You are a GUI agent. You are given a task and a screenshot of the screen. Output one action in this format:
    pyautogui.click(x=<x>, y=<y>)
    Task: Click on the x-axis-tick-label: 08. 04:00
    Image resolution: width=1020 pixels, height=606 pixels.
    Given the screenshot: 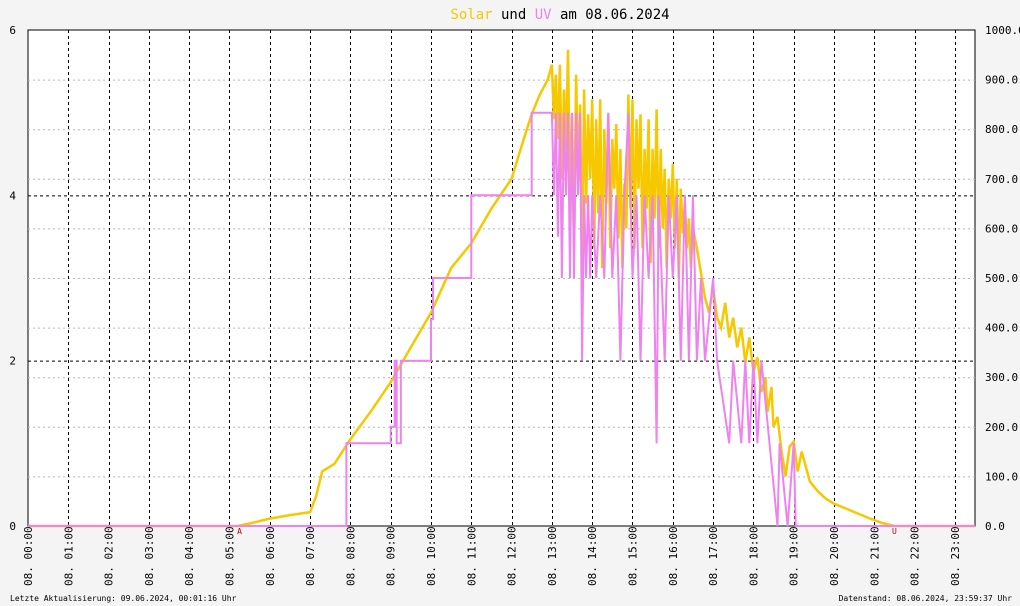 What is the action you would take?
    pyautogui.click(x=189, y=556)
    